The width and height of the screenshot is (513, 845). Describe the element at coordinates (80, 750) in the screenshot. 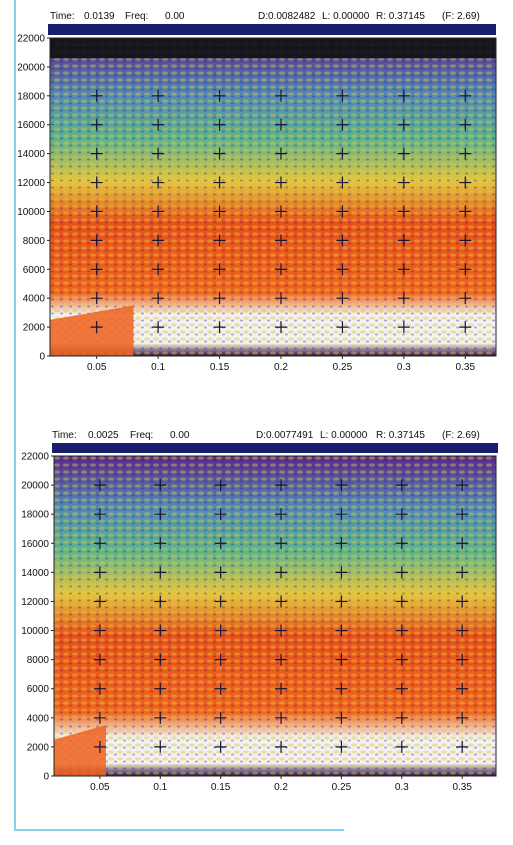

I see `pre-onset-region-b` at that location.